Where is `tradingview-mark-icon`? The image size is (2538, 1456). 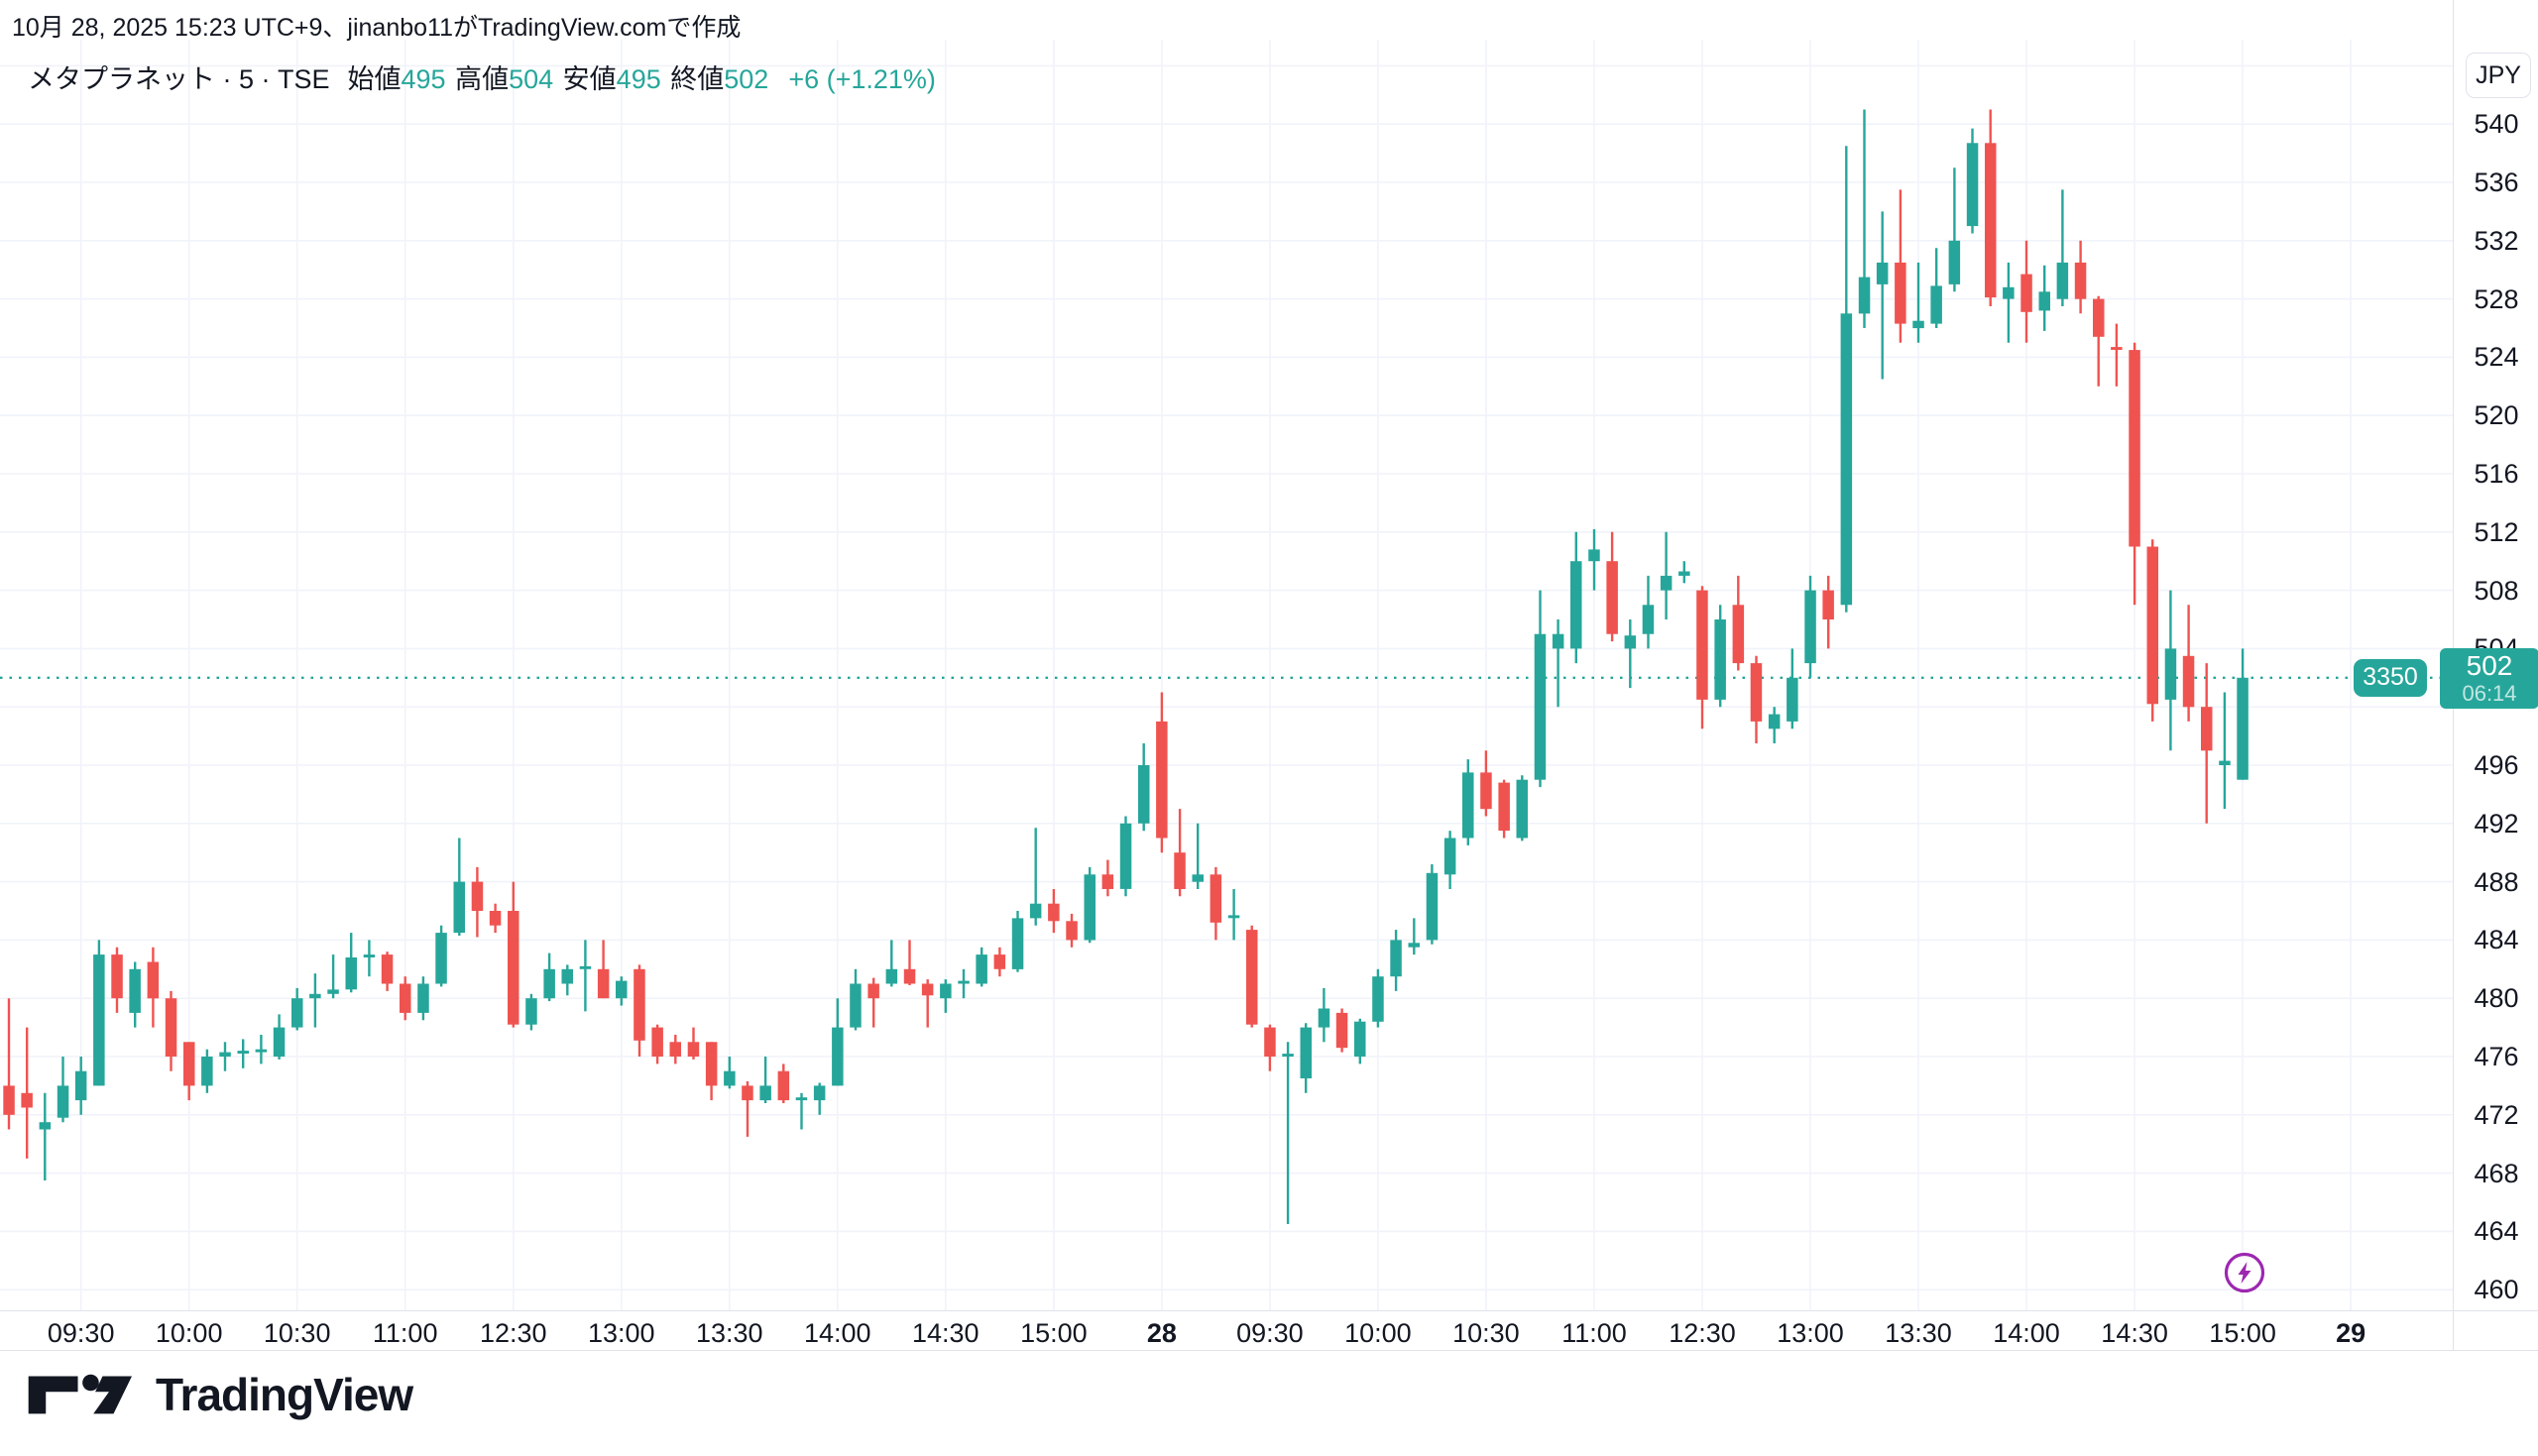
tradingview-mark-icon is located at coordinates (80, 1394).